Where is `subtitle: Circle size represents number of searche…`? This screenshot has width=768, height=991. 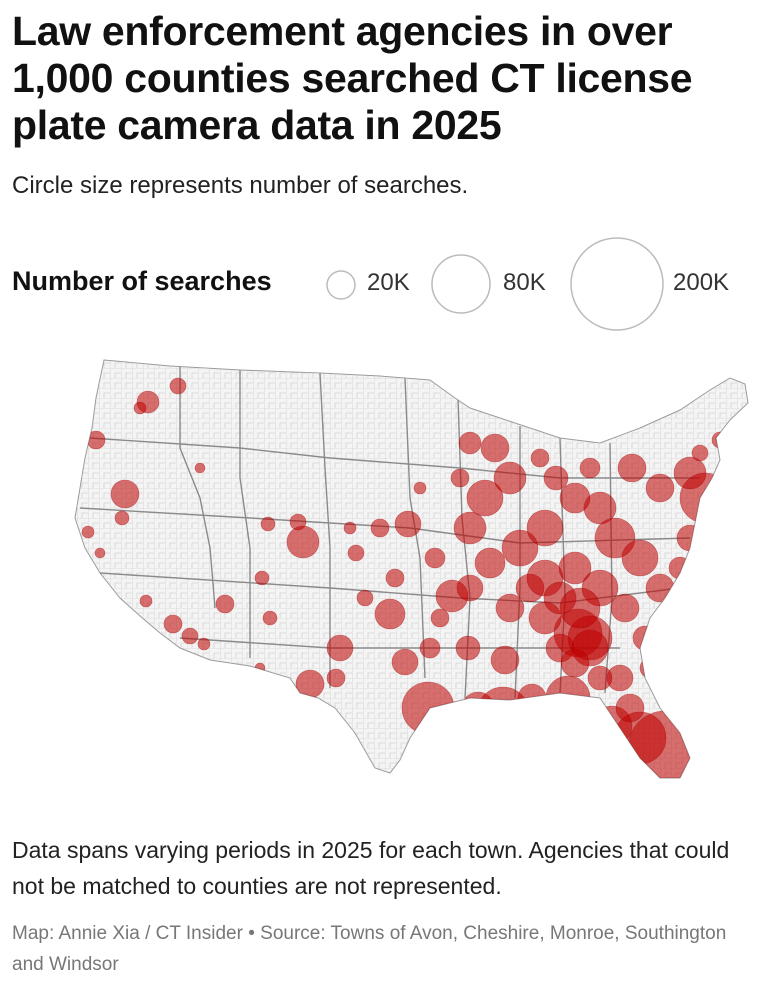
subtitle: Circle size represents number of searche… is located at coordinates (240, 185).